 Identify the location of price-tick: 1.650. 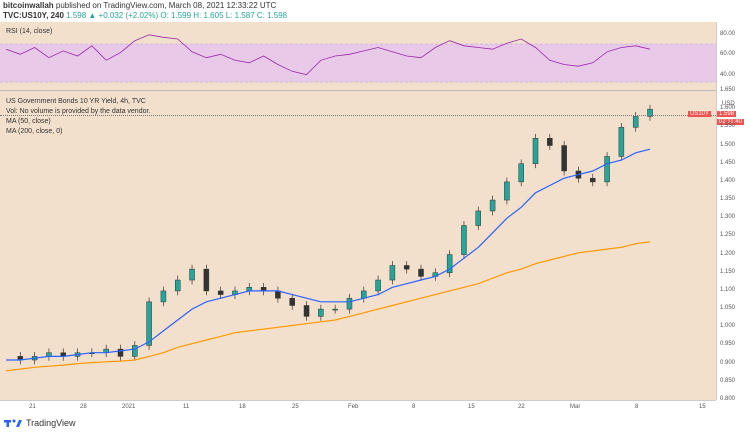
(728, 90).